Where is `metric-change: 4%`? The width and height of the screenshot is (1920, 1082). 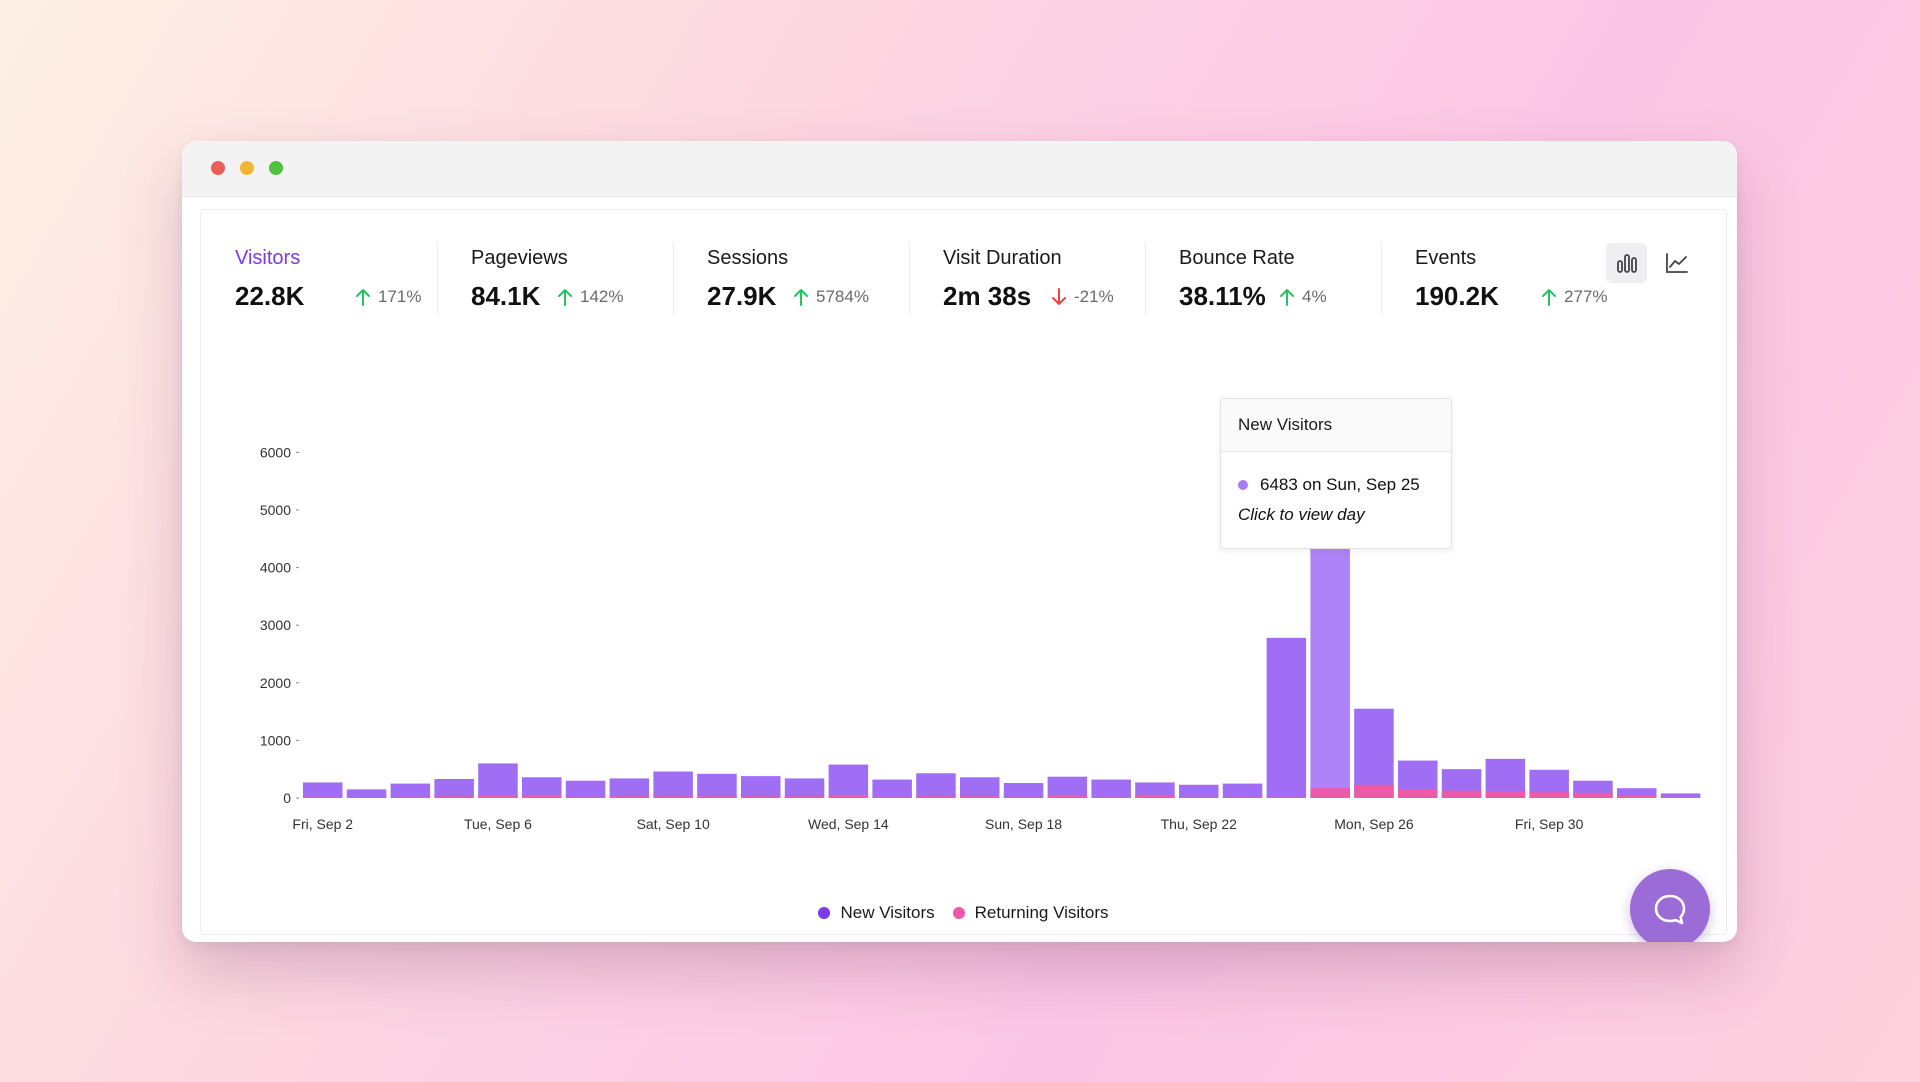
metric-change: 4% is located at coordinates (1303, 297).